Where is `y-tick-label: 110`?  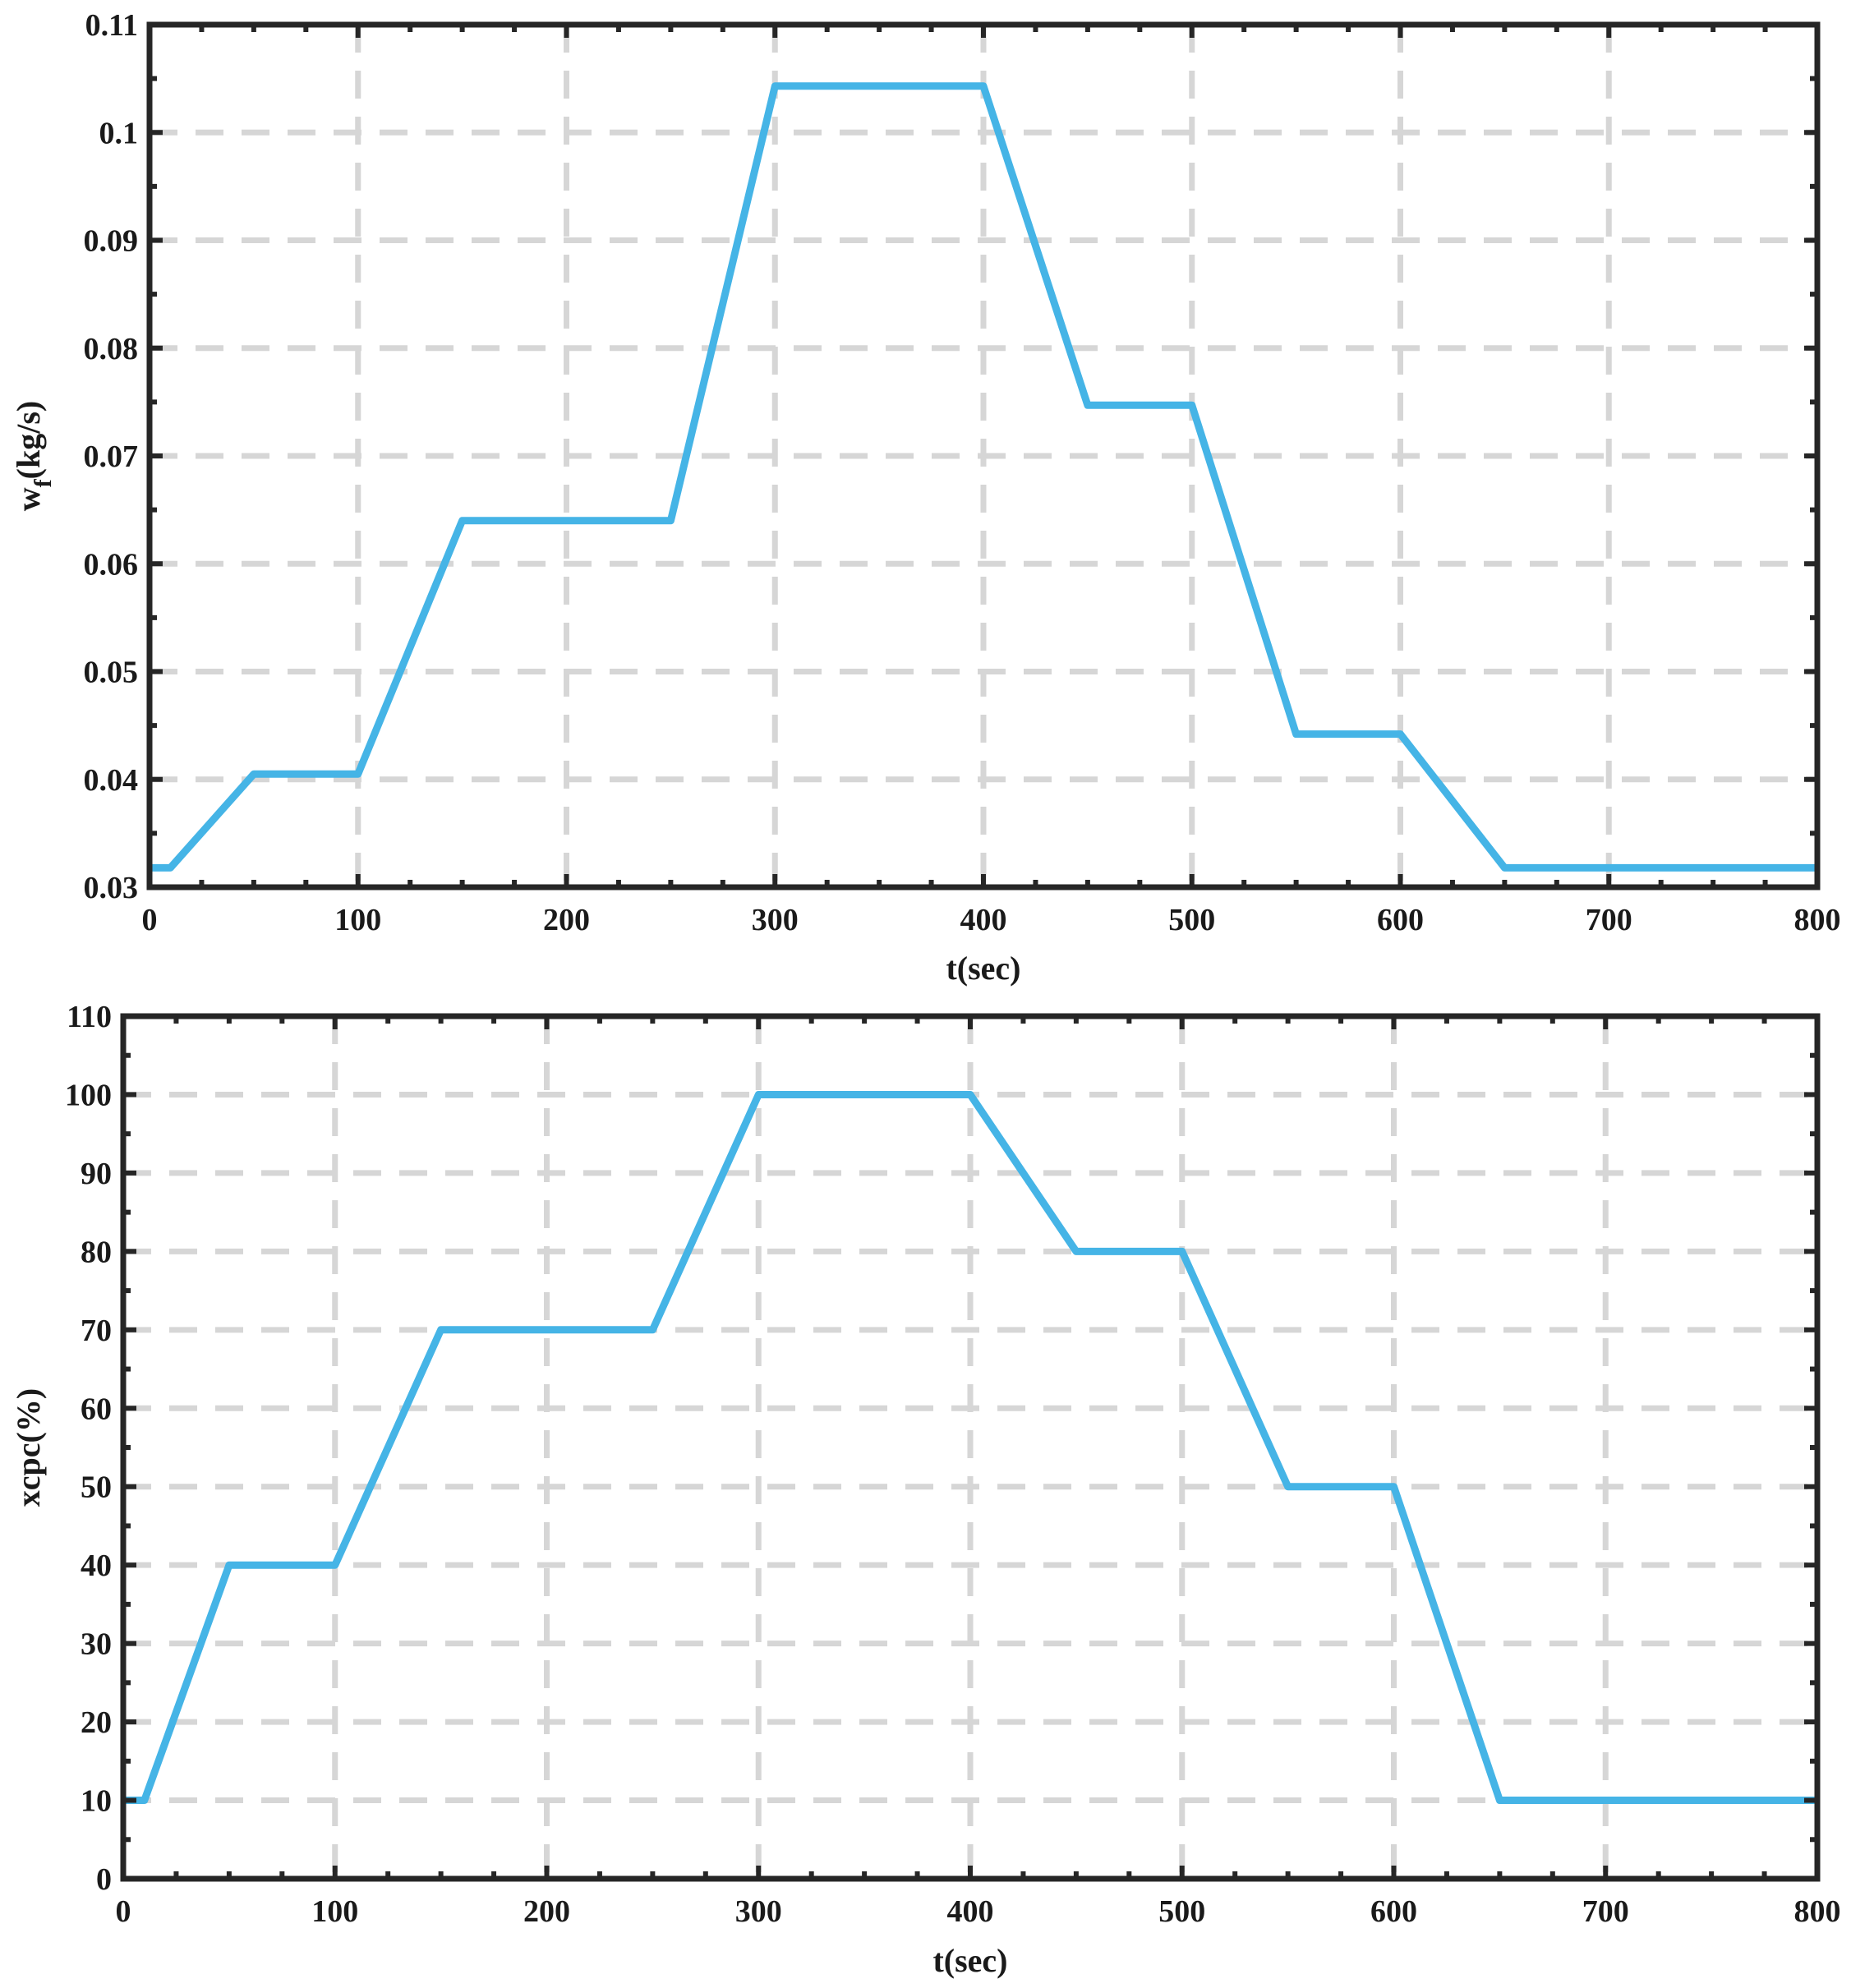 y-tick-label: 110 is located at coordinates (89, 1017).